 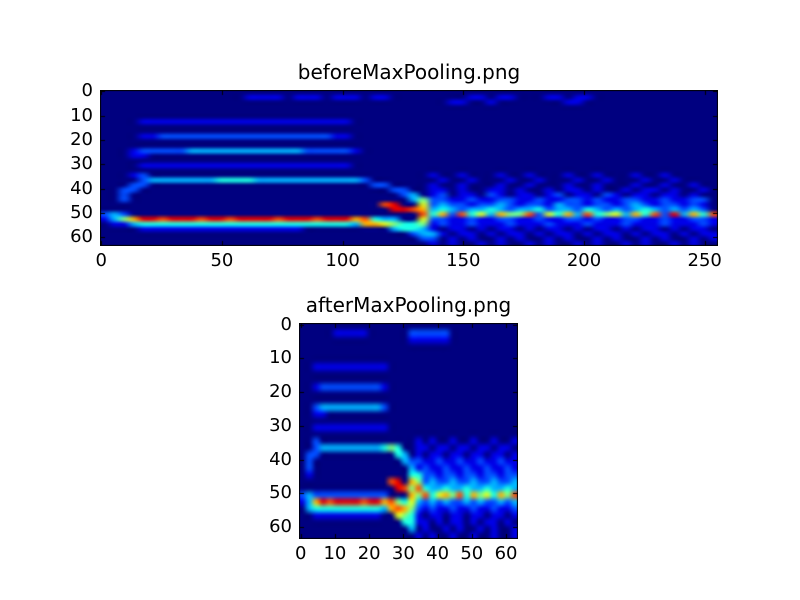 What do you see at coordinates (584, 260) in the screenshot?
I see `x-tick-label: 200` at bounding box center [584, 260].